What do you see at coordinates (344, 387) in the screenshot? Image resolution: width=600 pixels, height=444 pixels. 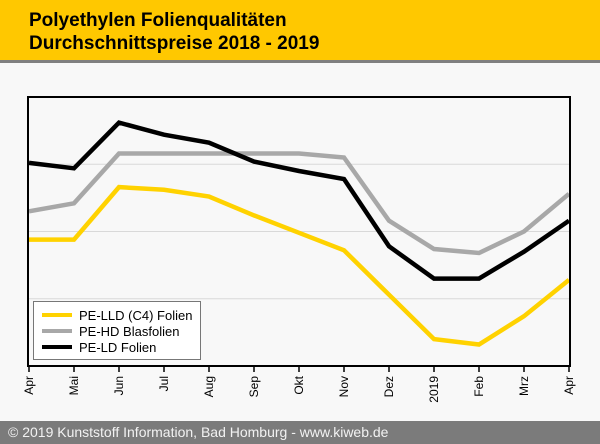 I see `x-tick-label-7: Nov` at bounding box center [344, 387].